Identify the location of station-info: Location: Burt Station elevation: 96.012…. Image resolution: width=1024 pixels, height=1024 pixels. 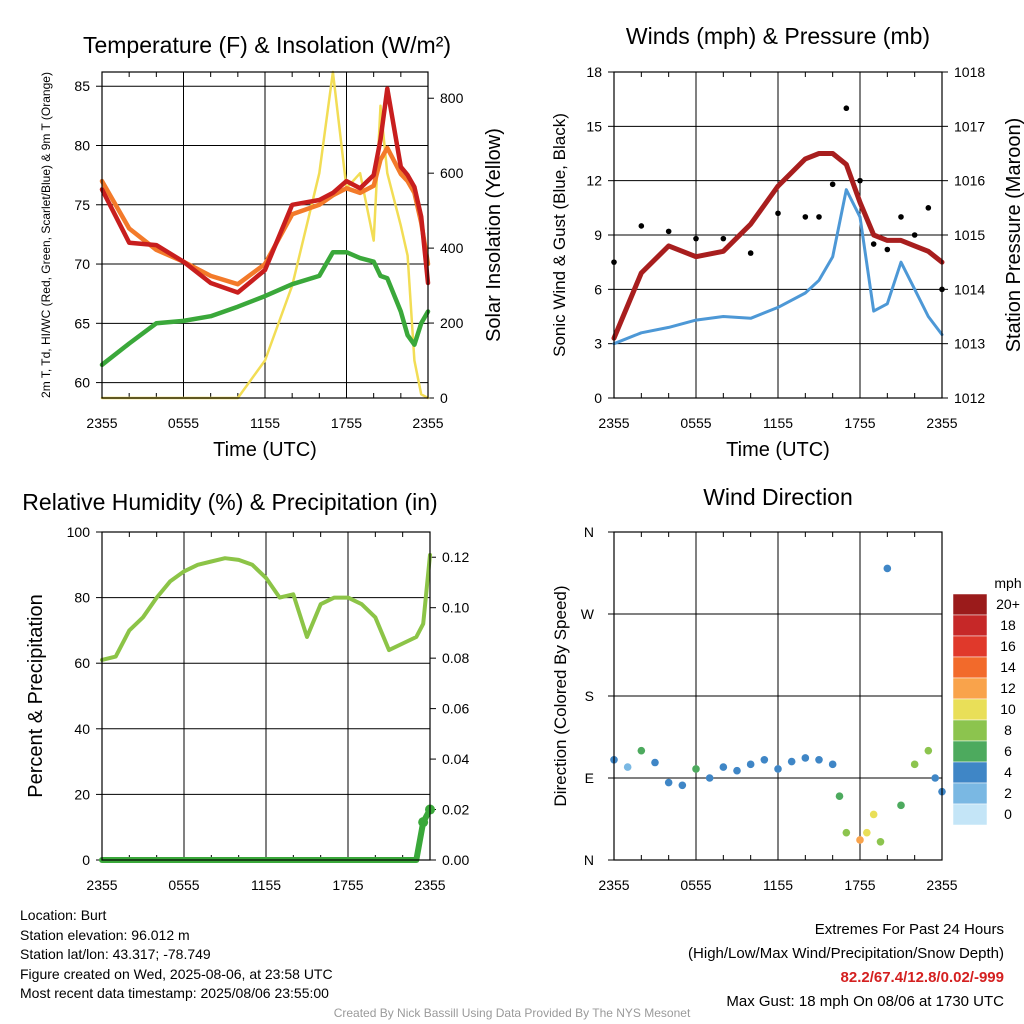
(176, 955).